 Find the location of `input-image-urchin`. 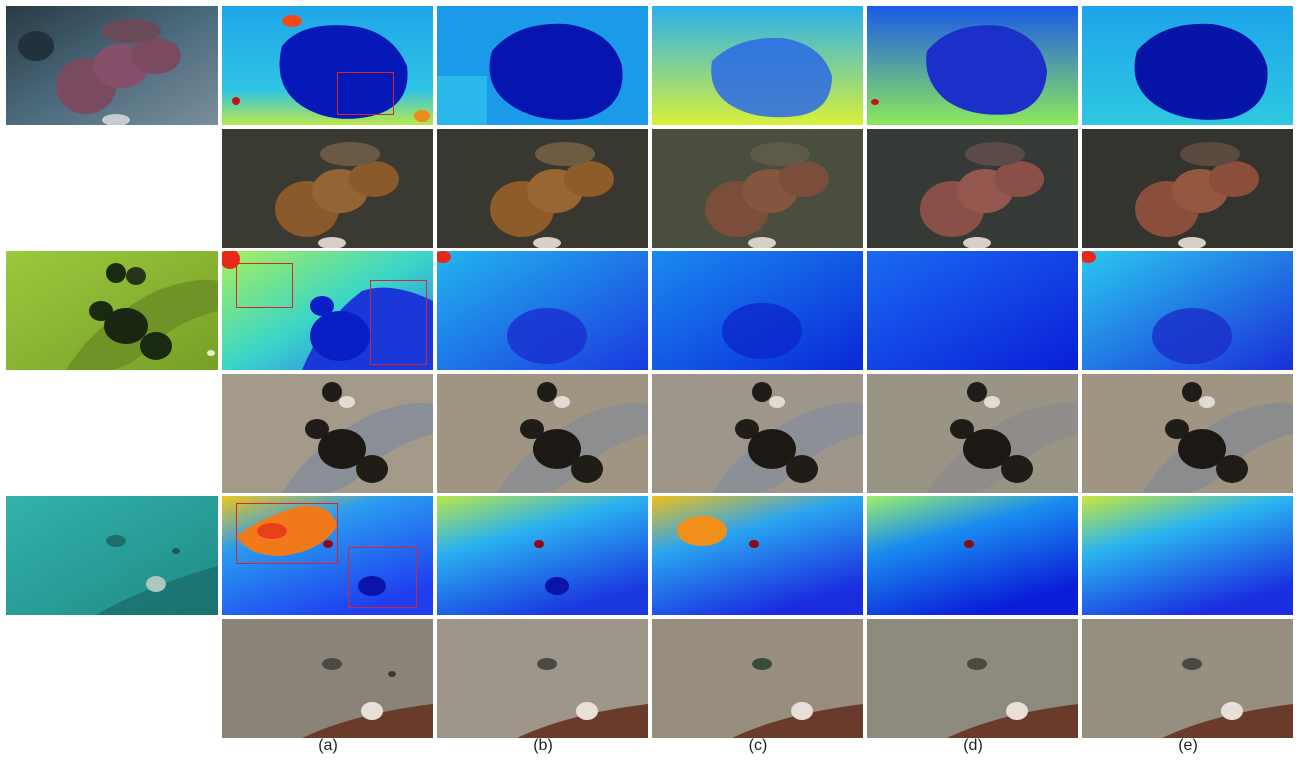

input-image-urchin is located at coordinates (112, 310).